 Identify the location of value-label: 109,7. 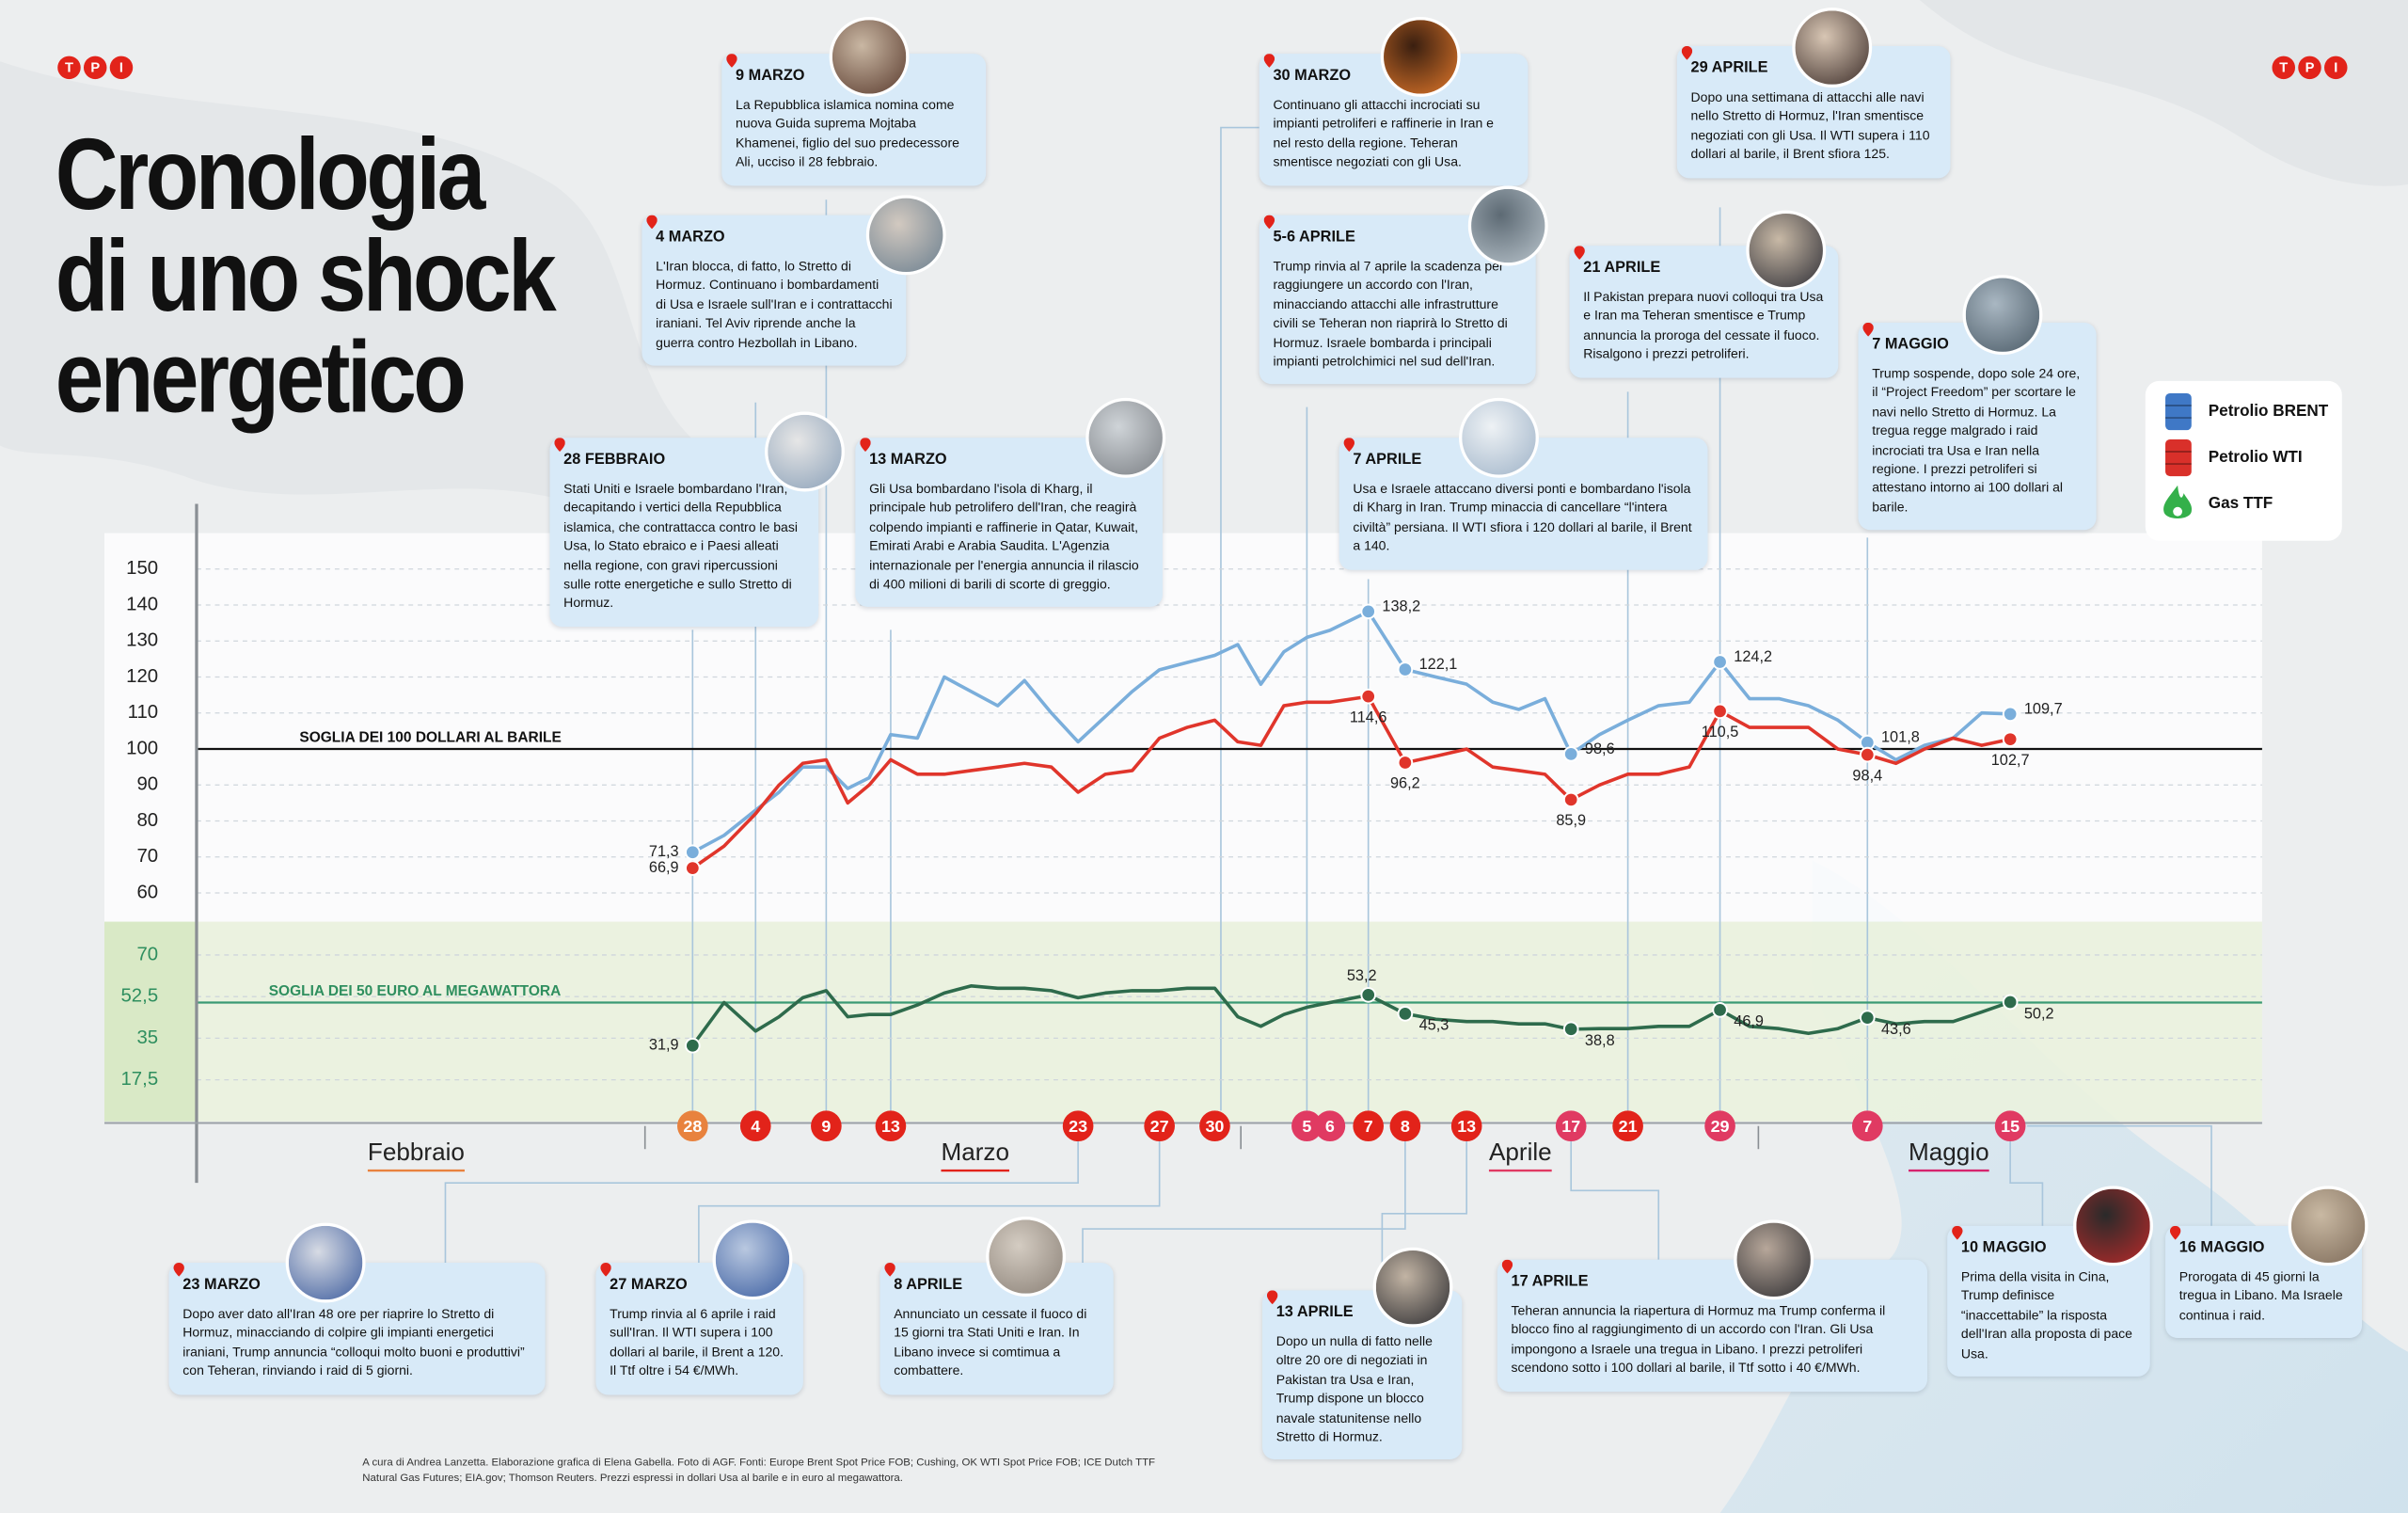
(2044, 708).